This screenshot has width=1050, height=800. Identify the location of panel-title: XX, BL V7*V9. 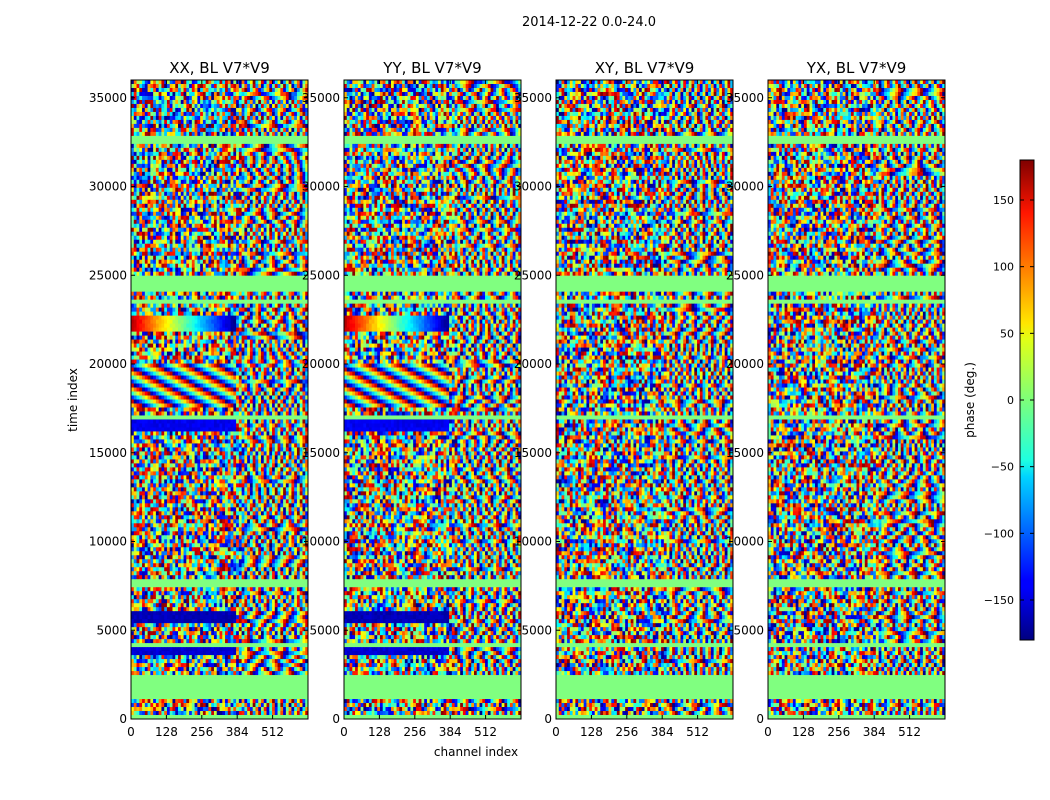
(219, 68).